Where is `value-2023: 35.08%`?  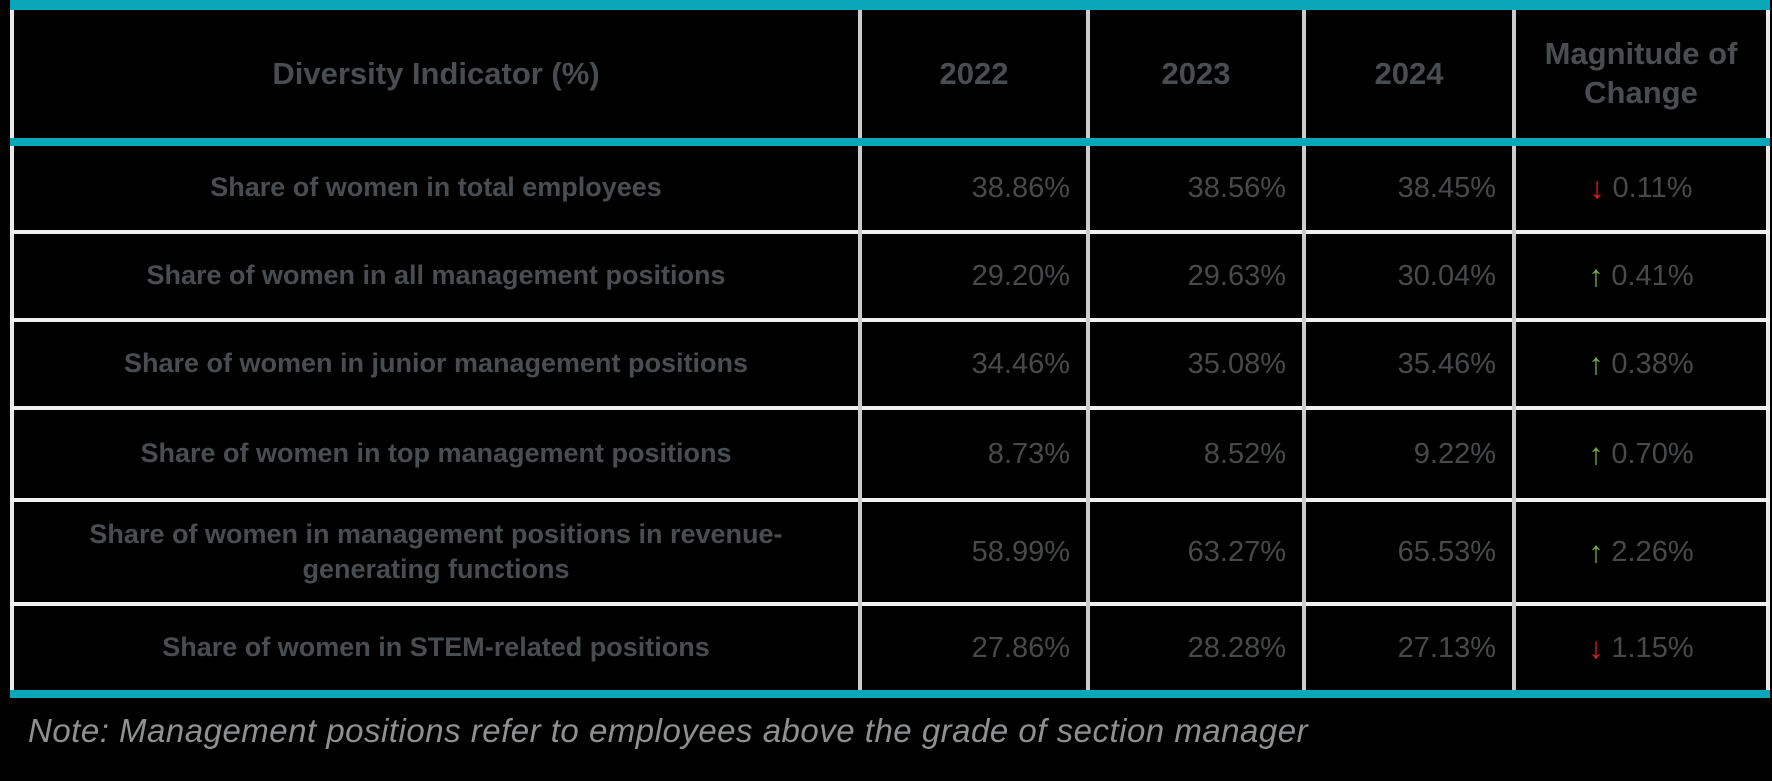
value-2023: 35.08% is located at coordinates (1195, 363).